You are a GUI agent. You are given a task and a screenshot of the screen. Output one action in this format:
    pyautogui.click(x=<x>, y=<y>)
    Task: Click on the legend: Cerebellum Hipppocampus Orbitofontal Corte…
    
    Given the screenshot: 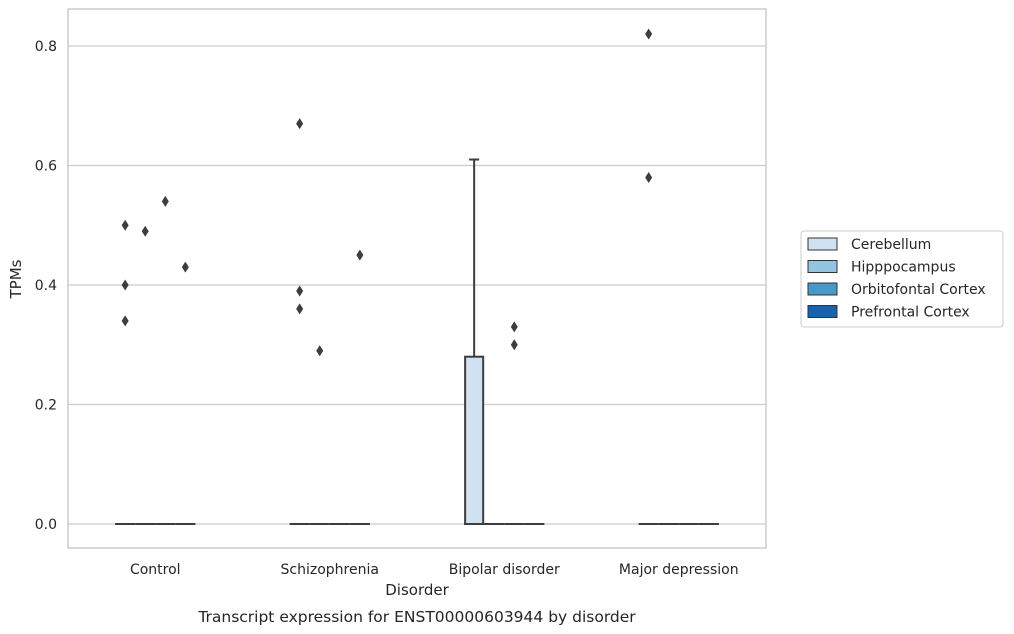 What is the action you would take?
    pyautogui.click(x=902, y=279)
    